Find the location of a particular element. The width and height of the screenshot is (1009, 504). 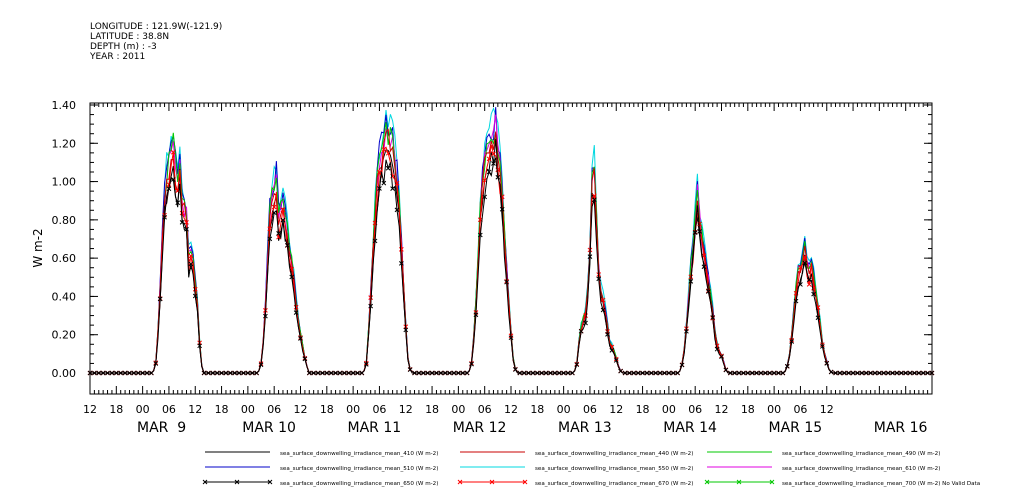

day-label: MAR 15 is located at coordinates (796, 428).